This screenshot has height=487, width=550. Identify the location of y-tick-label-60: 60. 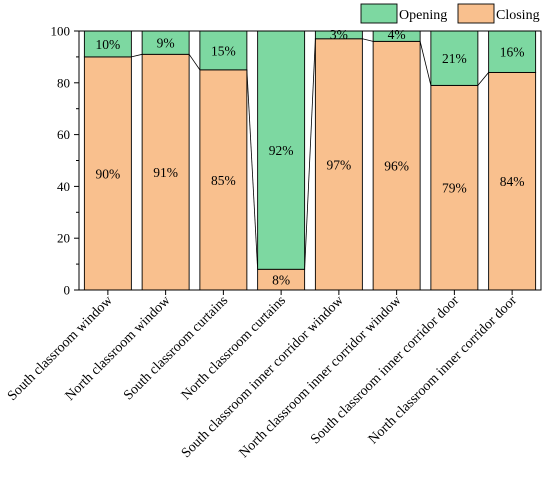
(63, 134).